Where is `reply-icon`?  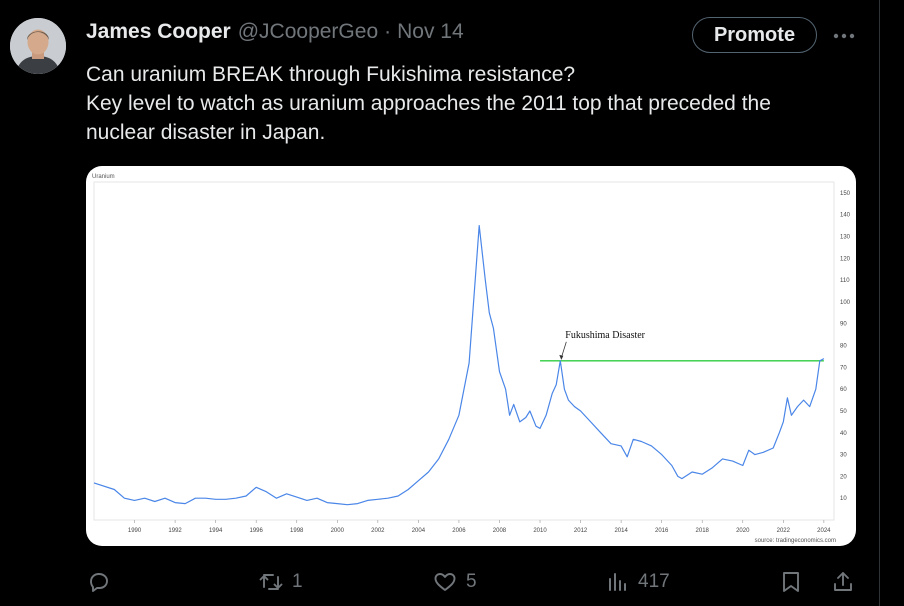
reply-icon is located at coordinates (99, 582).